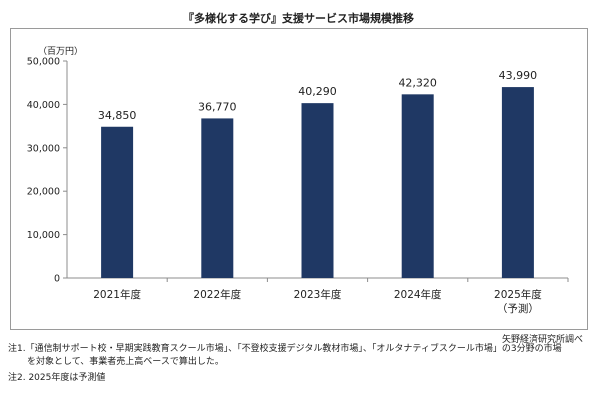  Describe the element at coordinates (217, 294) in the screenshot. I see `x-category-label: 2022年度` at that location.